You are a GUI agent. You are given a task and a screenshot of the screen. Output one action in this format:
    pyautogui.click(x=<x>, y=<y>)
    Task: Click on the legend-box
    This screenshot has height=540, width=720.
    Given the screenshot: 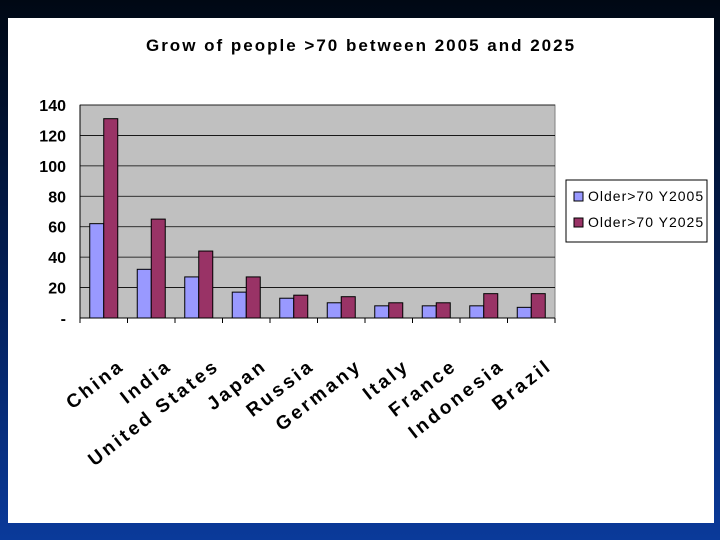 What is the action you would take?
    pyautogui.click(x=636, y=211)
    